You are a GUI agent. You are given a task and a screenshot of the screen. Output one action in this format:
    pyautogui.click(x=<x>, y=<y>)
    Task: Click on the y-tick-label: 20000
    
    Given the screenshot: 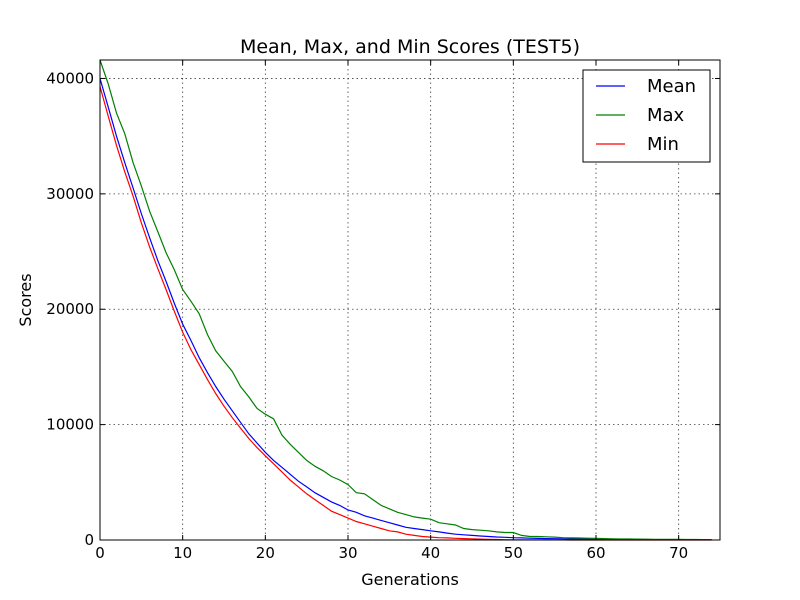 What is the action you would take?
    pyautogui.click(x=70, y=309)
    